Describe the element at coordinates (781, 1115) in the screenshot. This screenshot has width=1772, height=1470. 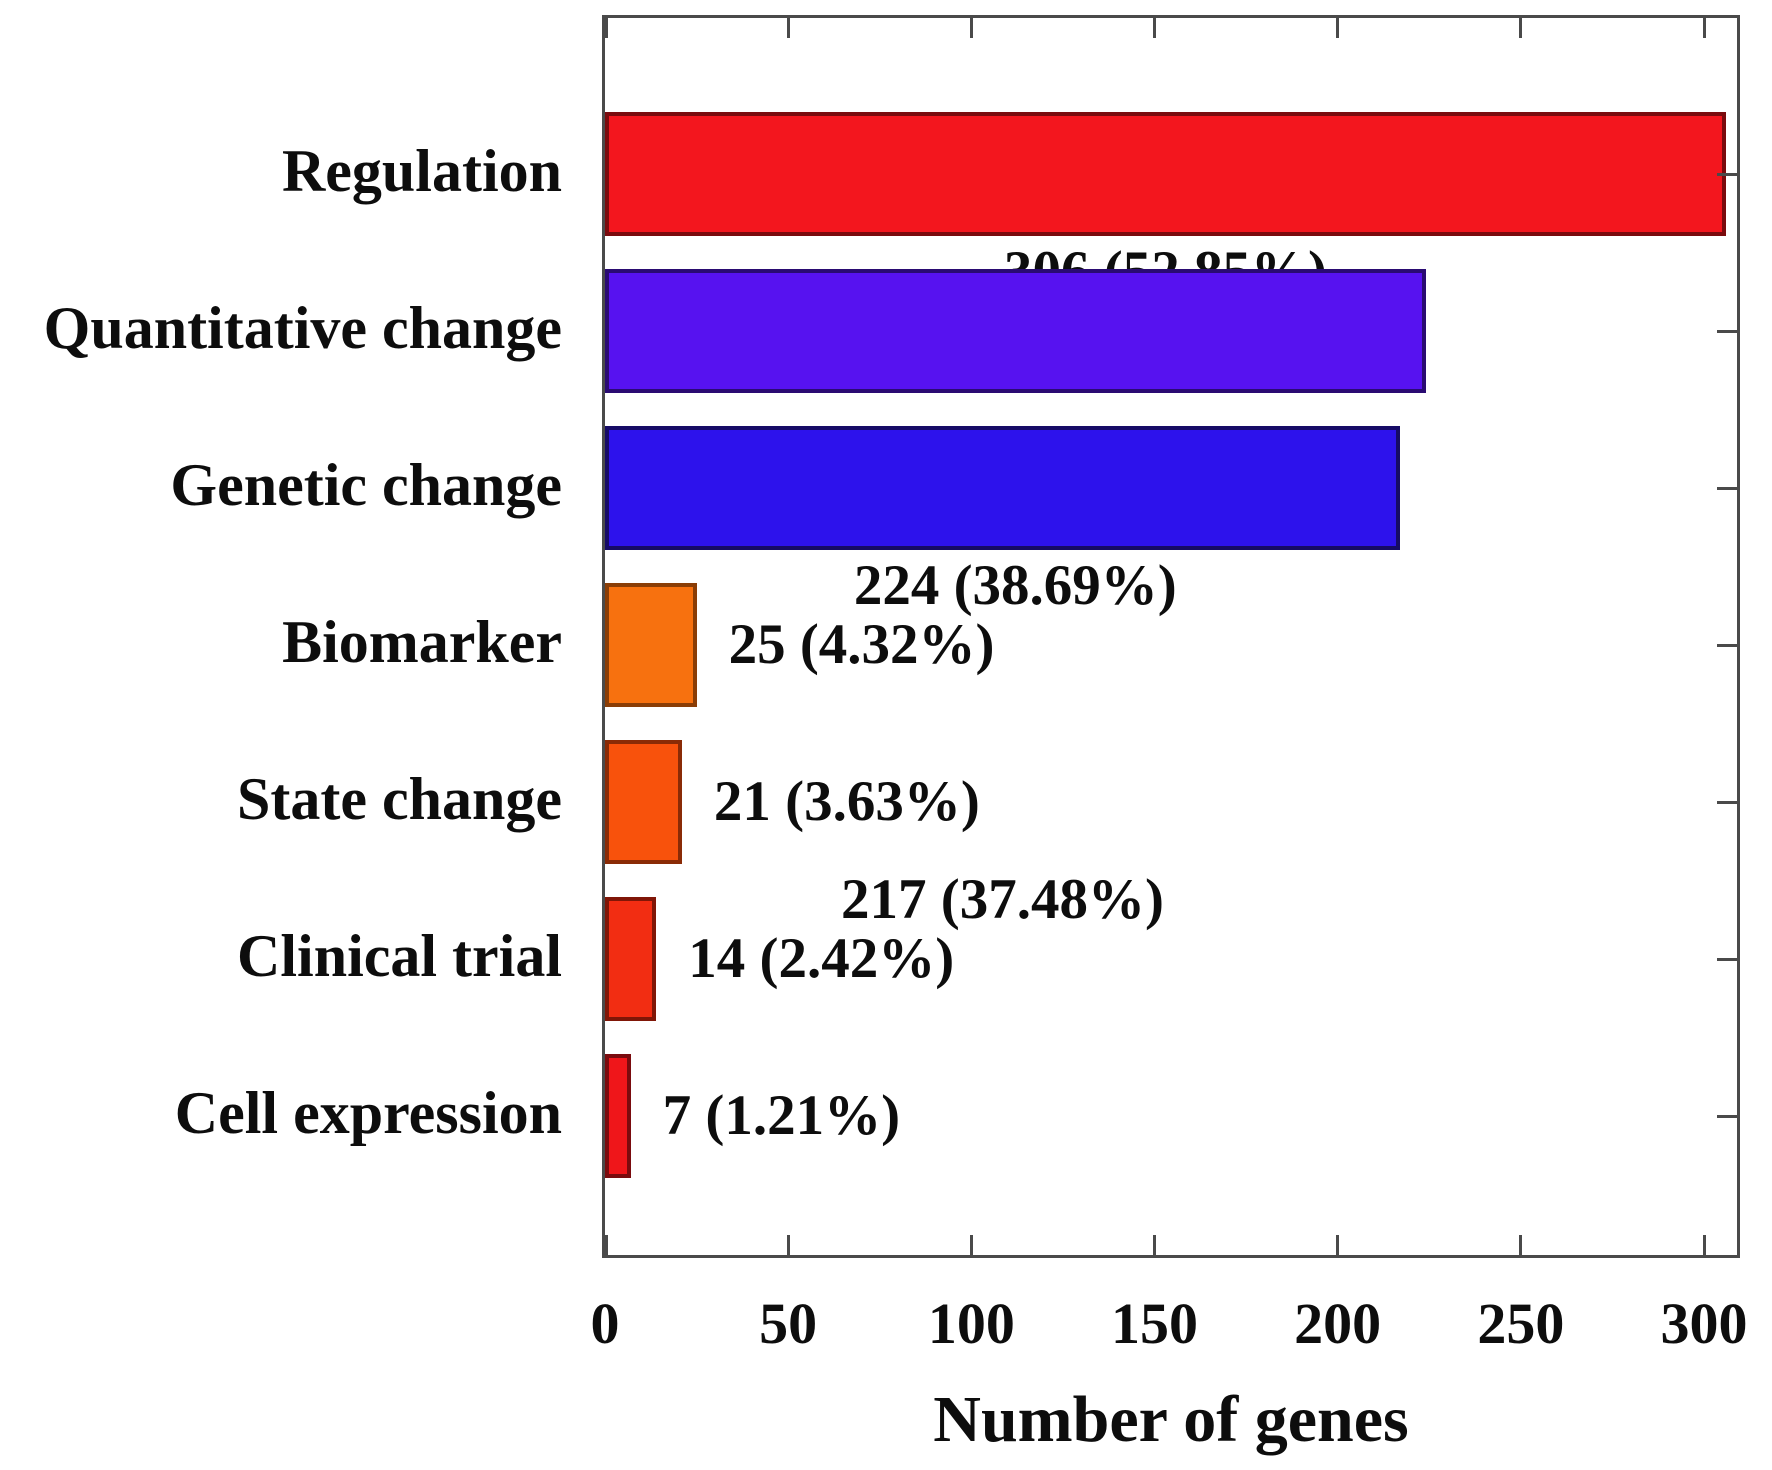
I see `bar-value-label: 7 (1.21%)` at that location.